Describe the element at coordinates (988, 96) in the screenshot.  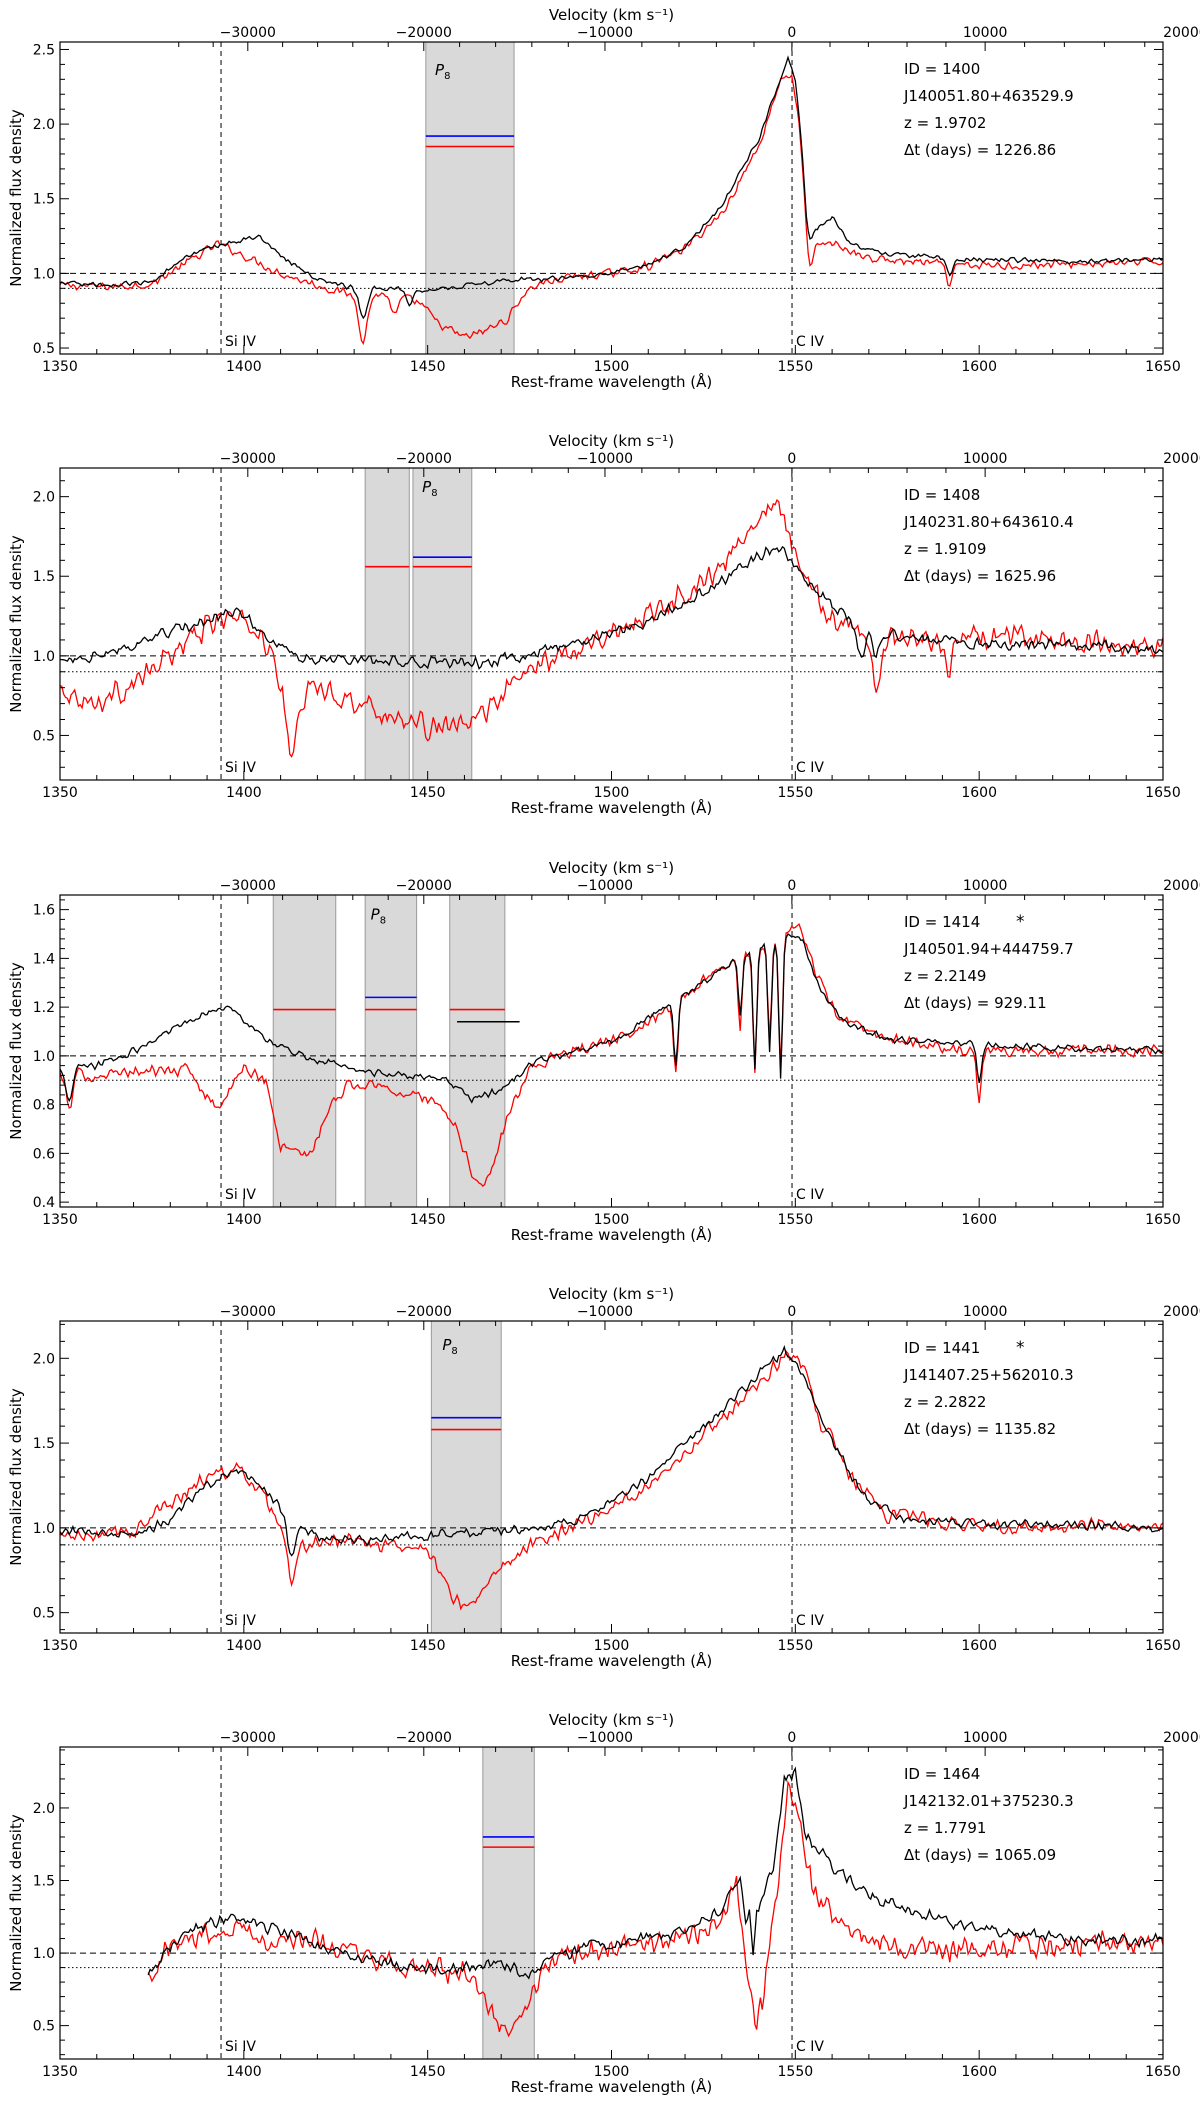
I see `object-name: J140051.80+463529.9` at that location.